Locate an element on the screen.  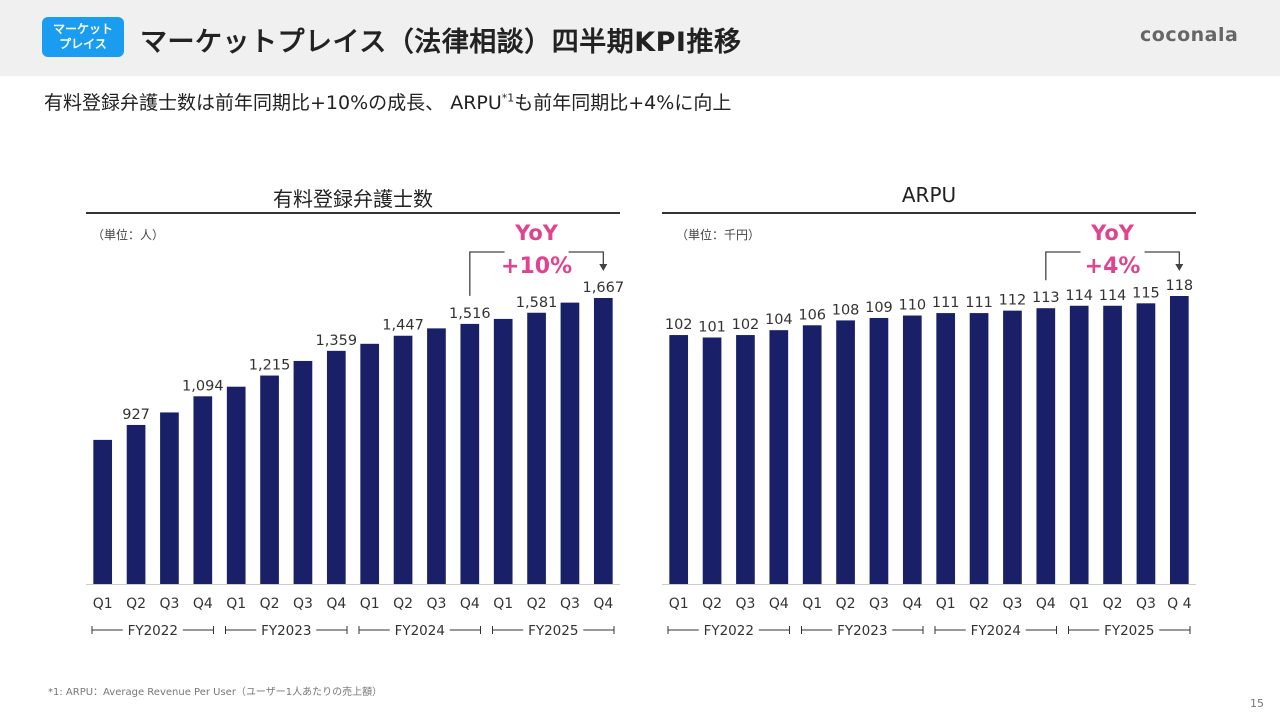
footnote-marker: *1 is located at coordinates (508, 98).